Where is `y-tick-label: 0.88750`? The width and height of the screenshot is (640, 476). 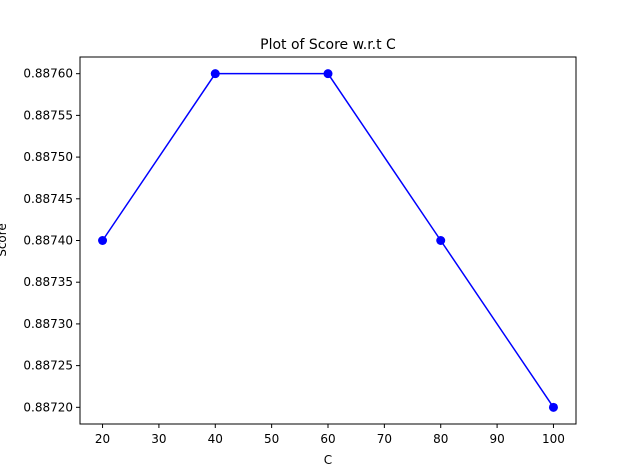 y-tick-label: 0.88750 is located at coordinates (48, 157).